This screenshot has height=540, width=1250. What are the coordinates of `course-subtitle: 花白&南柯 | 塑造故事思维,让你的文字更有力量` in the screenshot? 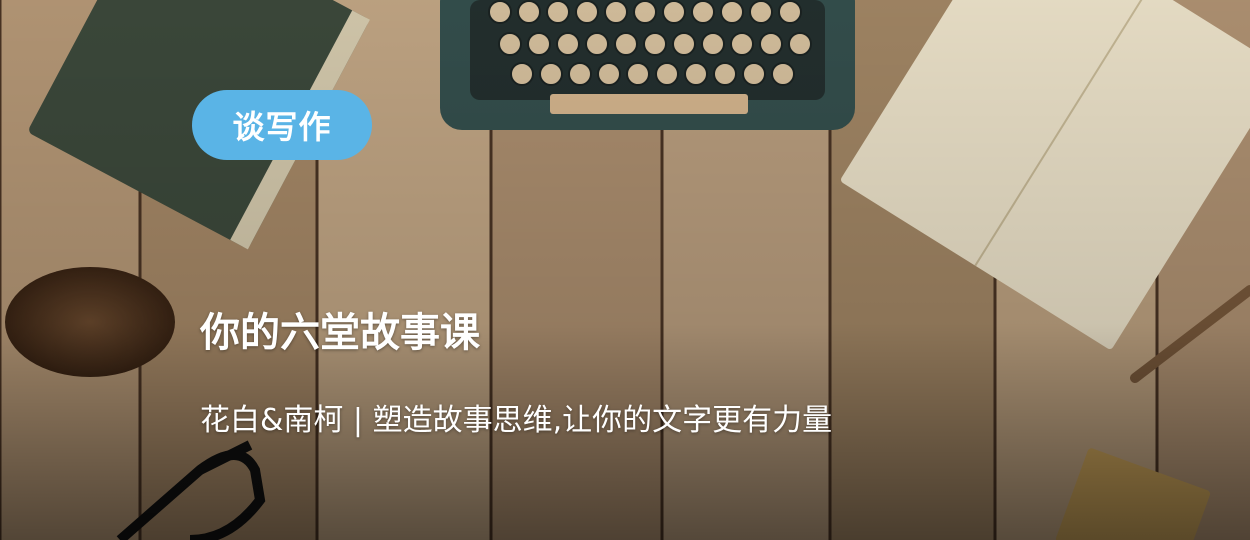 It's located at (516, 420).